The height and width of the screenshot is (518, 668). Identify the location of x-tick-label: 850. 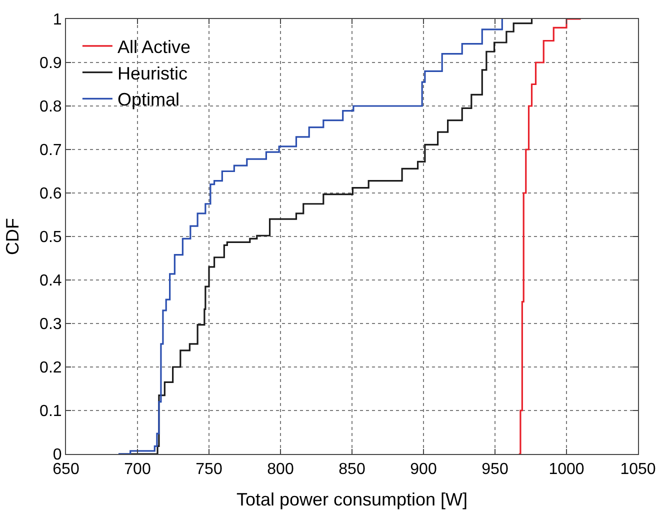
(352, 469).